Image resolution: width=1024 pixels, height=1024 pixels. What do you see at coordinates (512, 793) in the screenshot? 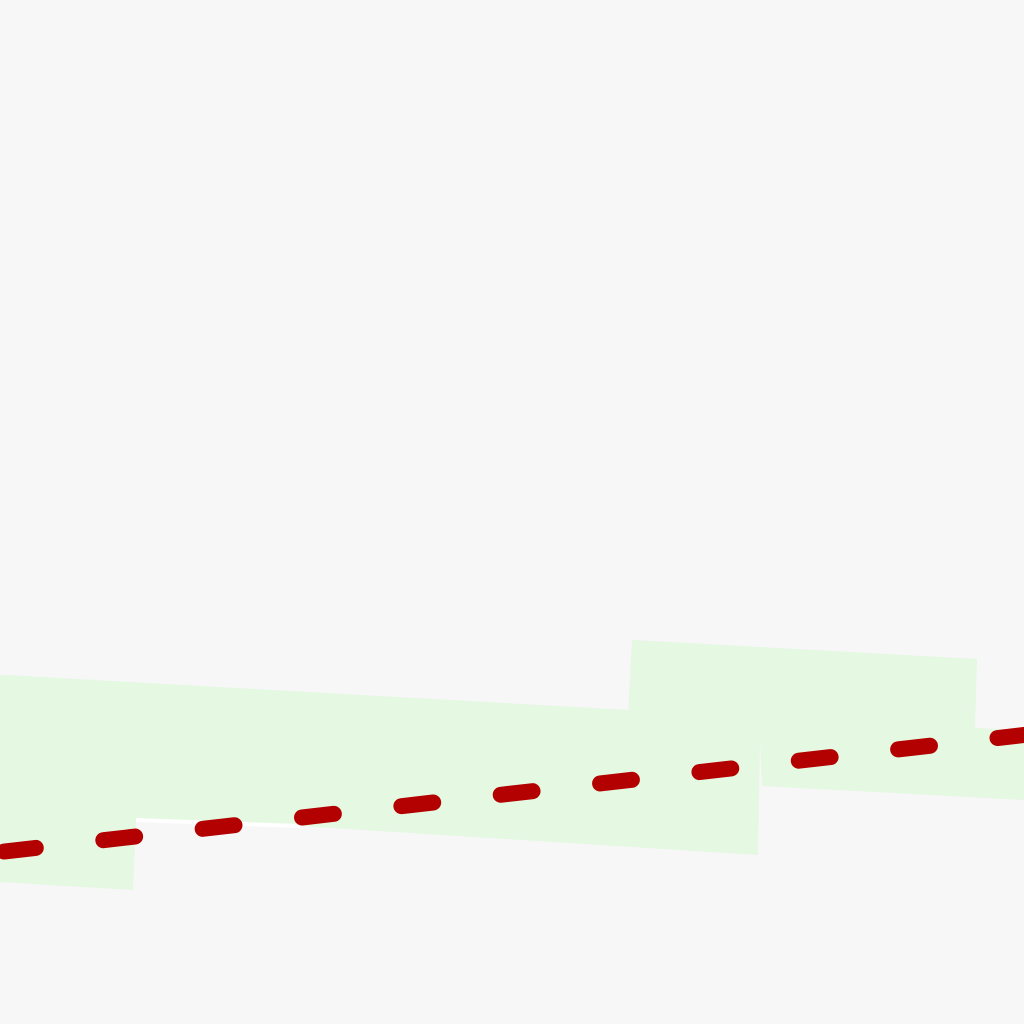
I see `dashed-route-line` at bounding box center [512, 793].